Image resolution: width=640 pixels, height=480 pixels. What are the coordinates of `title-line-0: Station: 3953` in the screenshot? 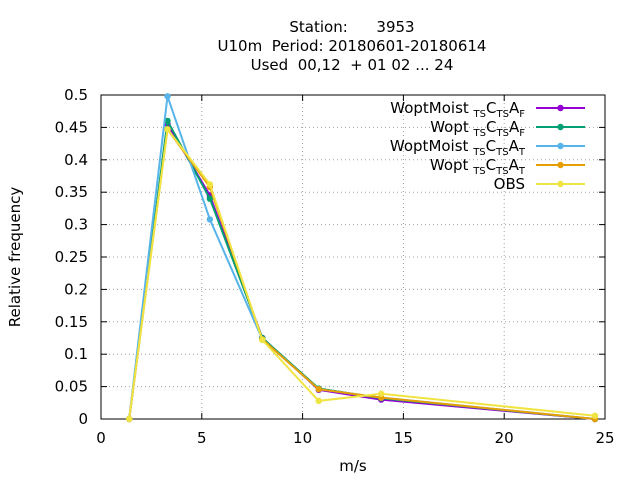 It's located at (351, 27).